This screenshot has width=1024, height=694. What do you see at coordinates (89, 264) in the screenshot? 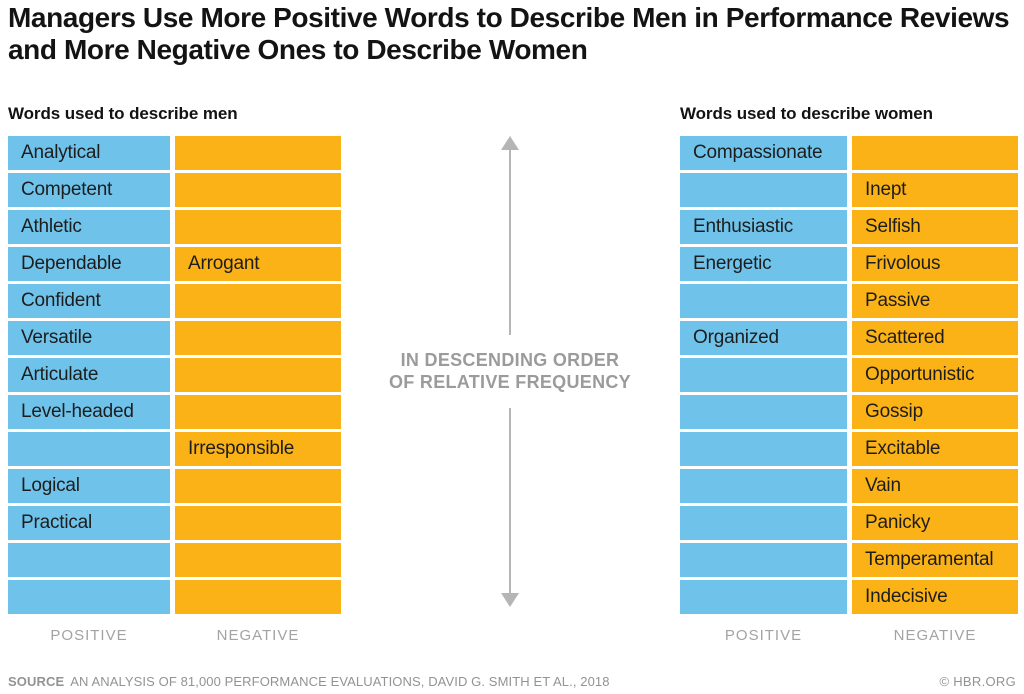
I see `positive-word-cell: Dependable` at bounding box center [89, 264].